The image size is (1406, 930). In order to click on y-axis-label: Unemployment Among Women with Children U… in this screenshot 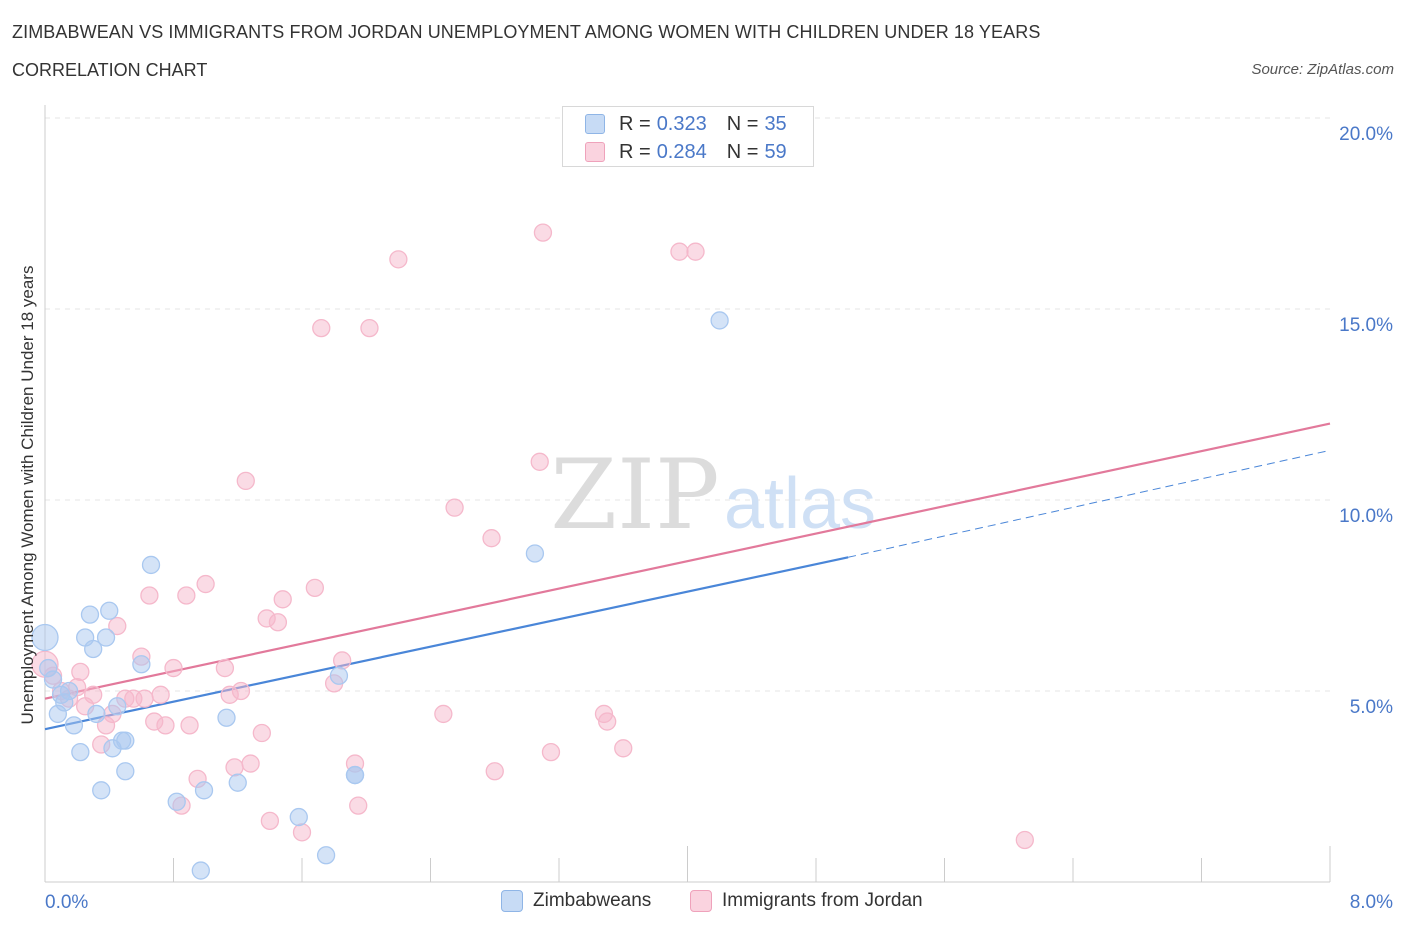, I will do `click(27, 495)`.